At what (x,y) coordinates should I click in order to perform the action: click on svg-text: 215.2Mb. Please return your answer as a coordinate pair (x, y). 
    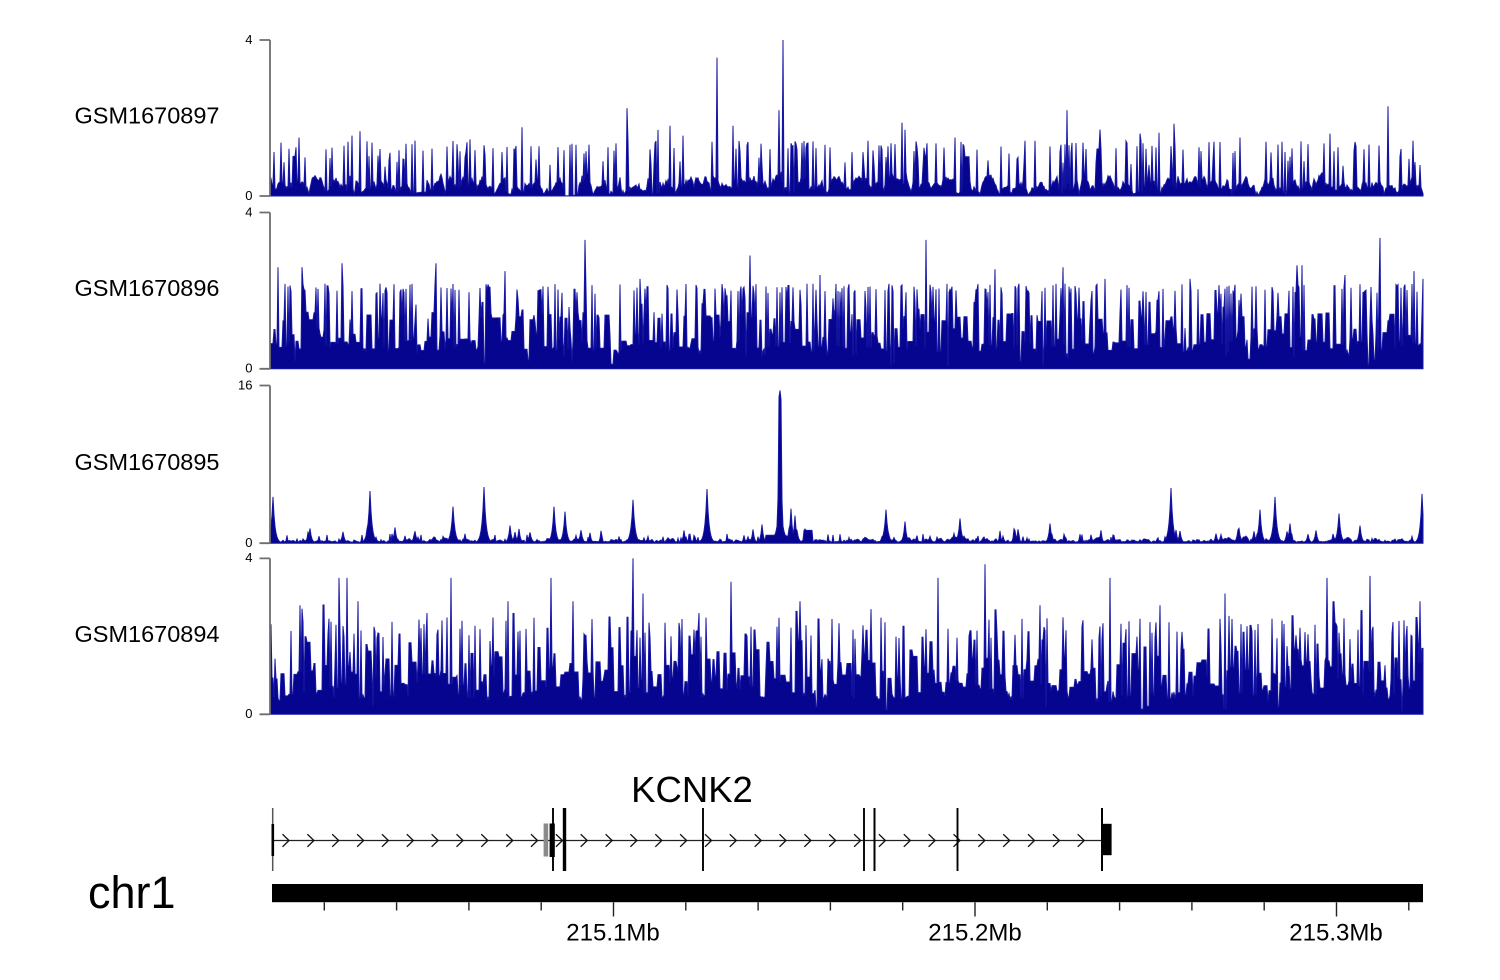
    Looking at the image, I should click on (974, 933).